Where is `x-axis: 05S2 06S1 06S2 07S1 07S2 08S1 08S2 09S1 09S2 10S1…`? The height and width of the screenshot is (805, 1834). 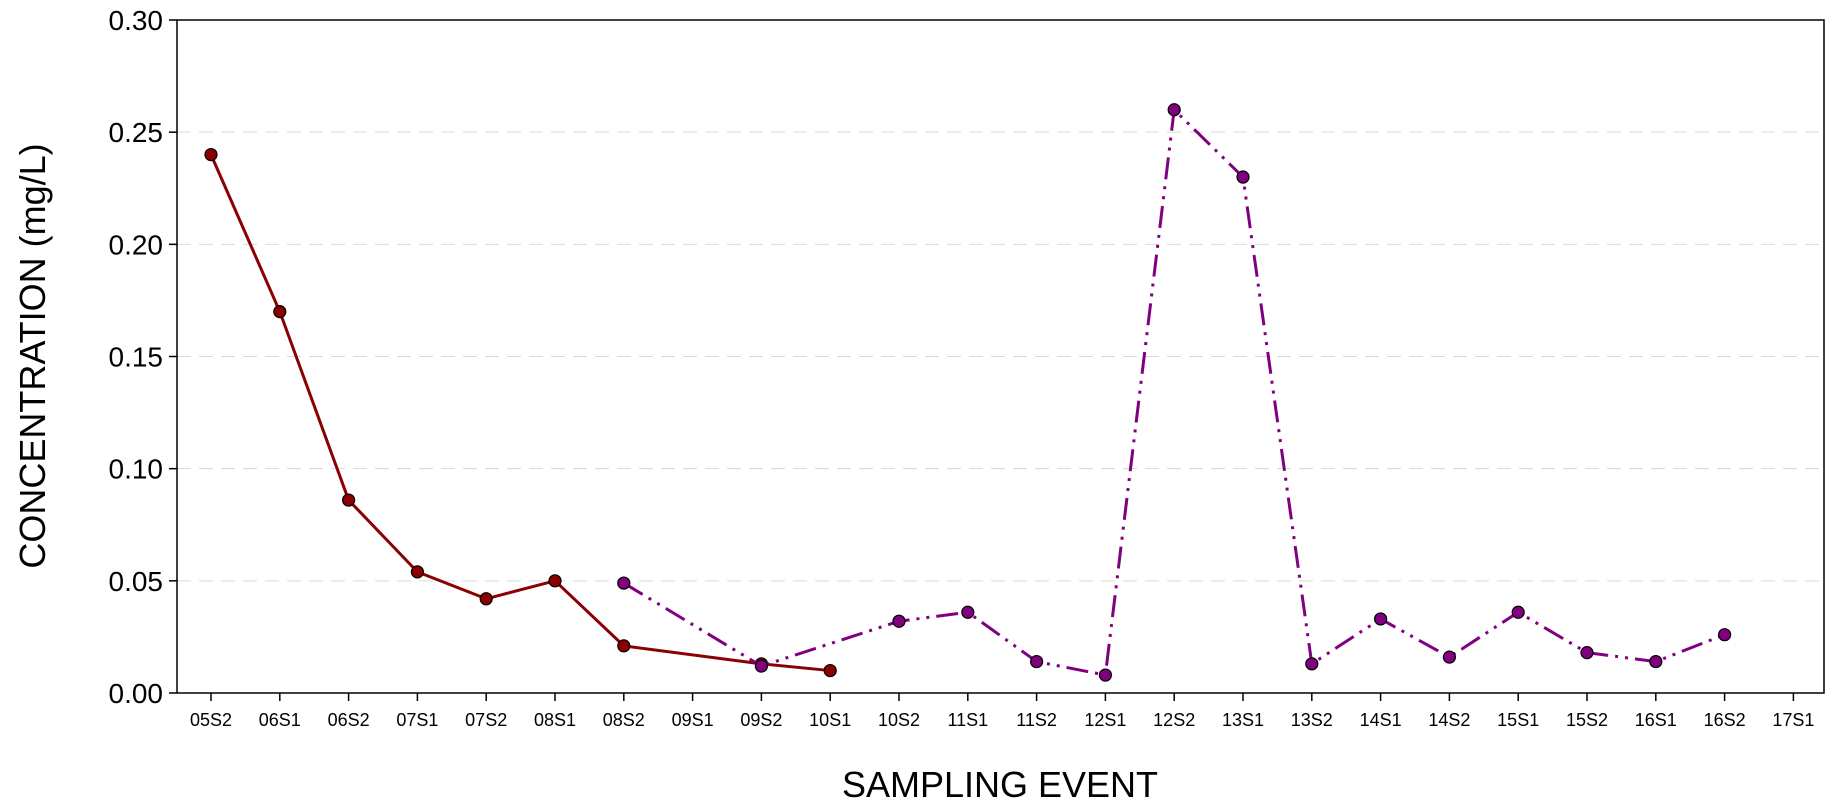 x-axis: 05S2 06S1 06S2 07S1 07S2 08S1 08S2 09S1 09S2 10S1… is located at coordinates (1002, 711).